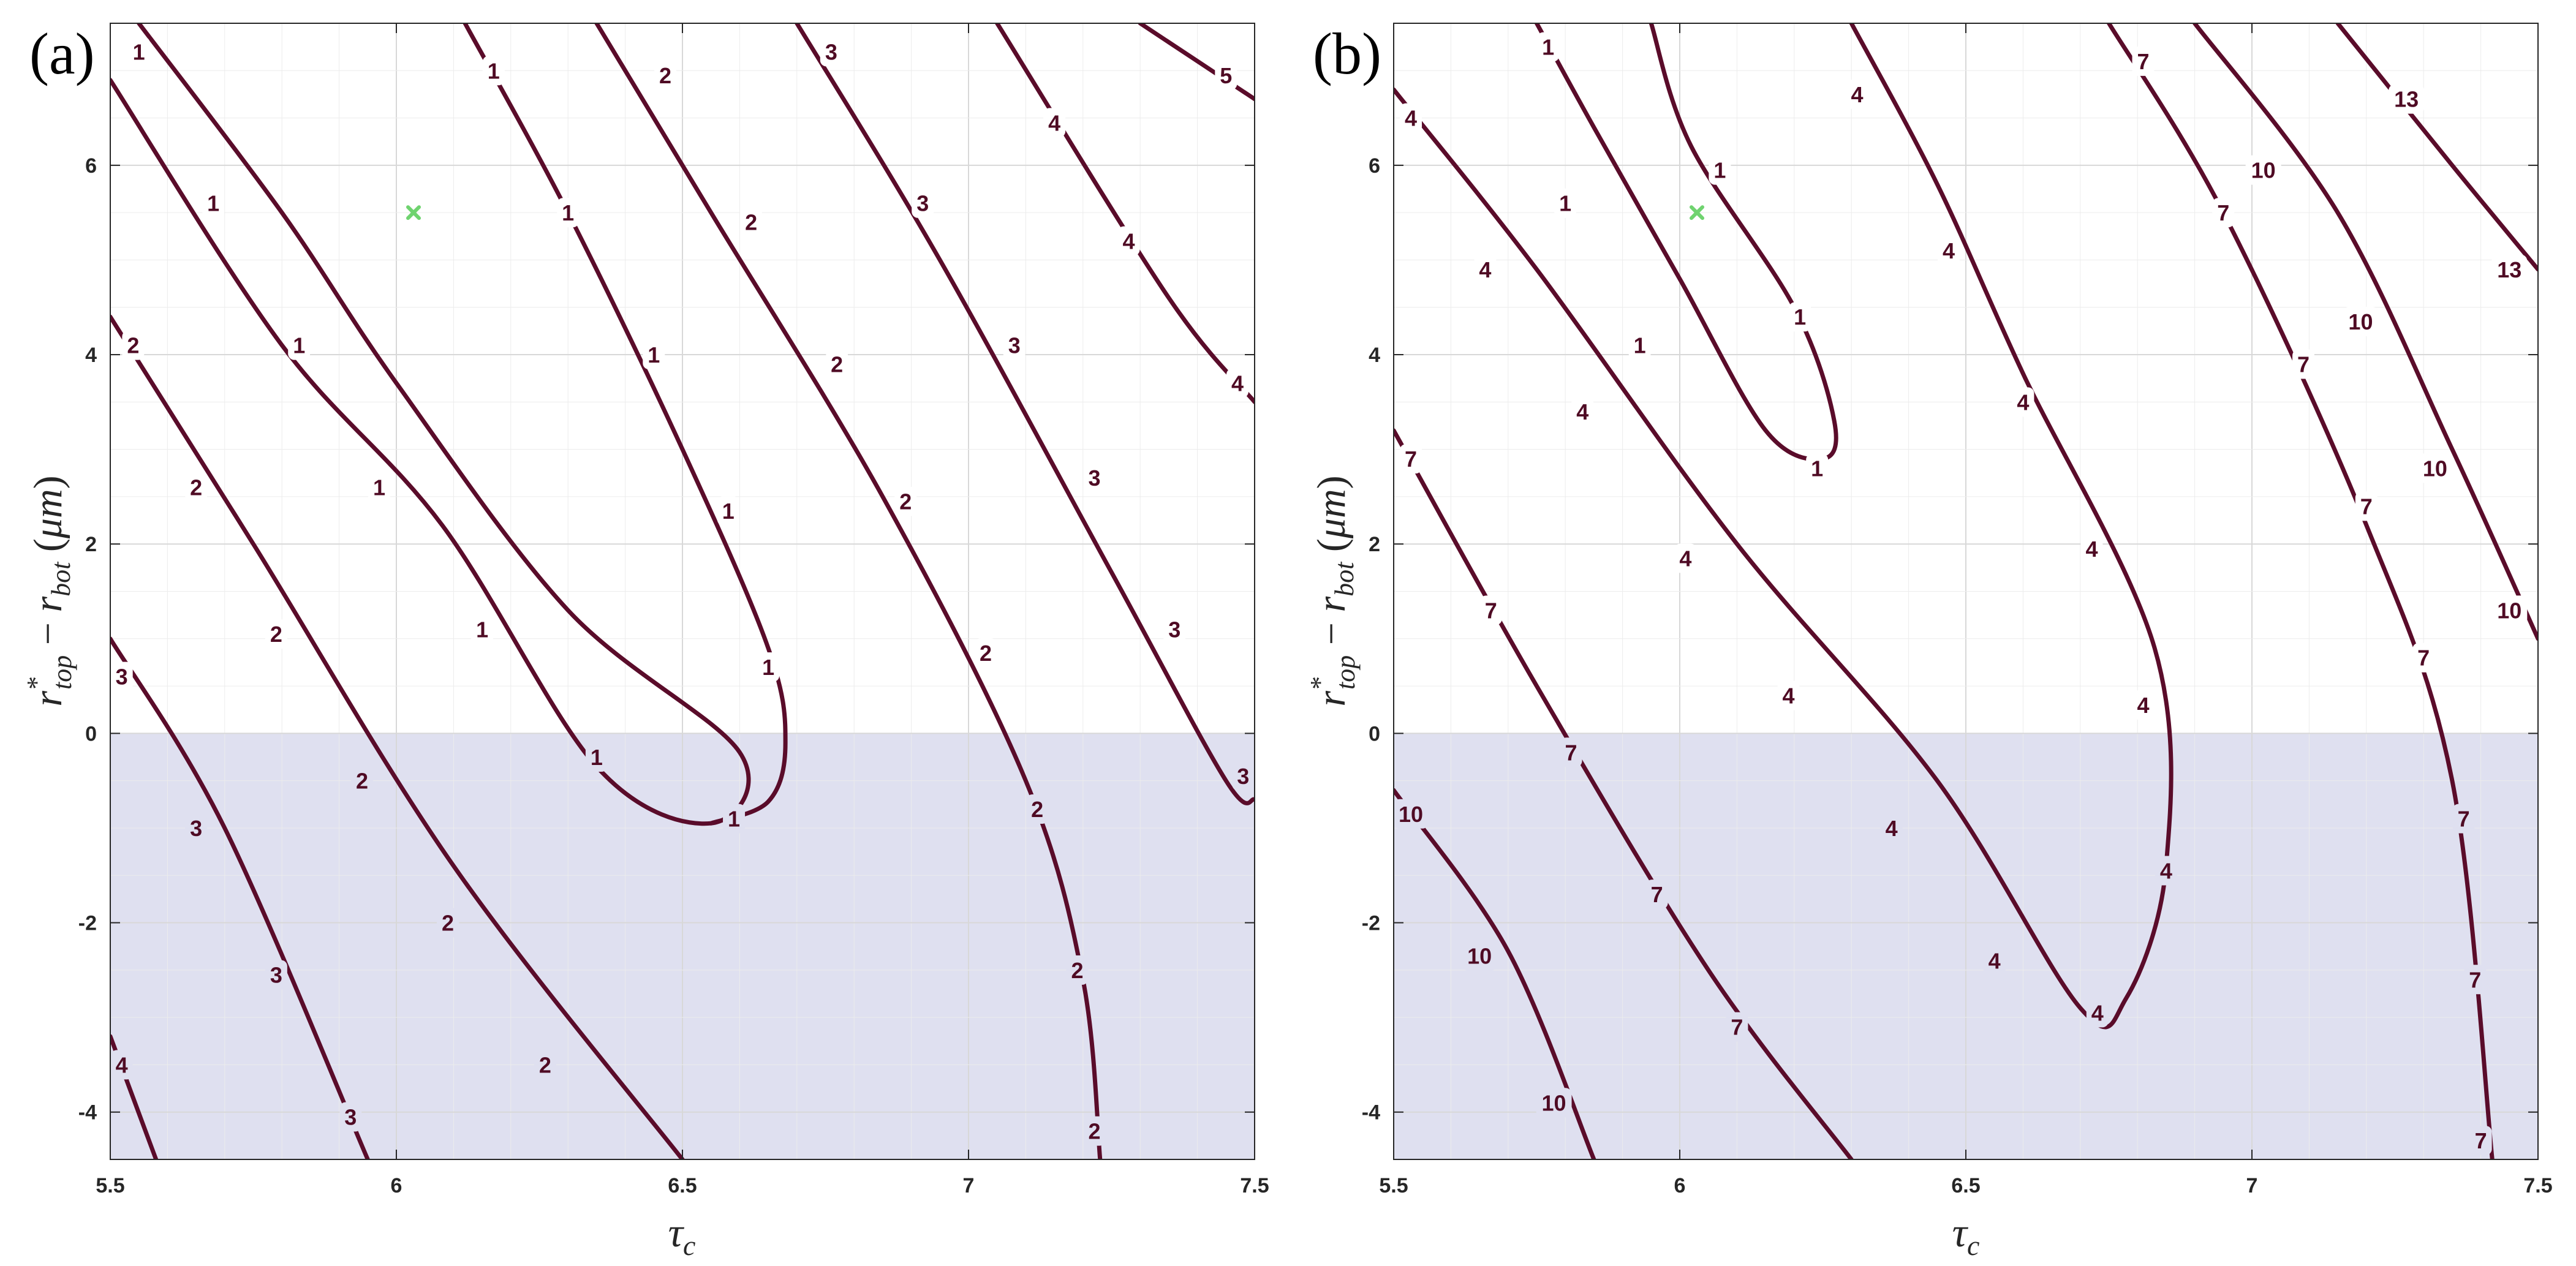  I want to click on y-tick-label: 4, so click(1374, 355).